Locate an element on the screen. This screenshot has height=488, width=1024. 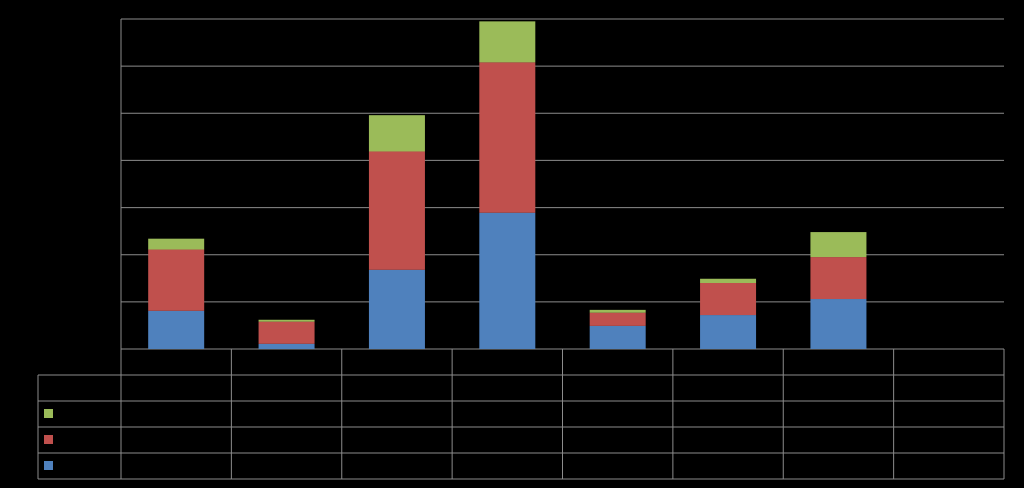
y-tick-label: 5 is located at coordinates (110, 113).